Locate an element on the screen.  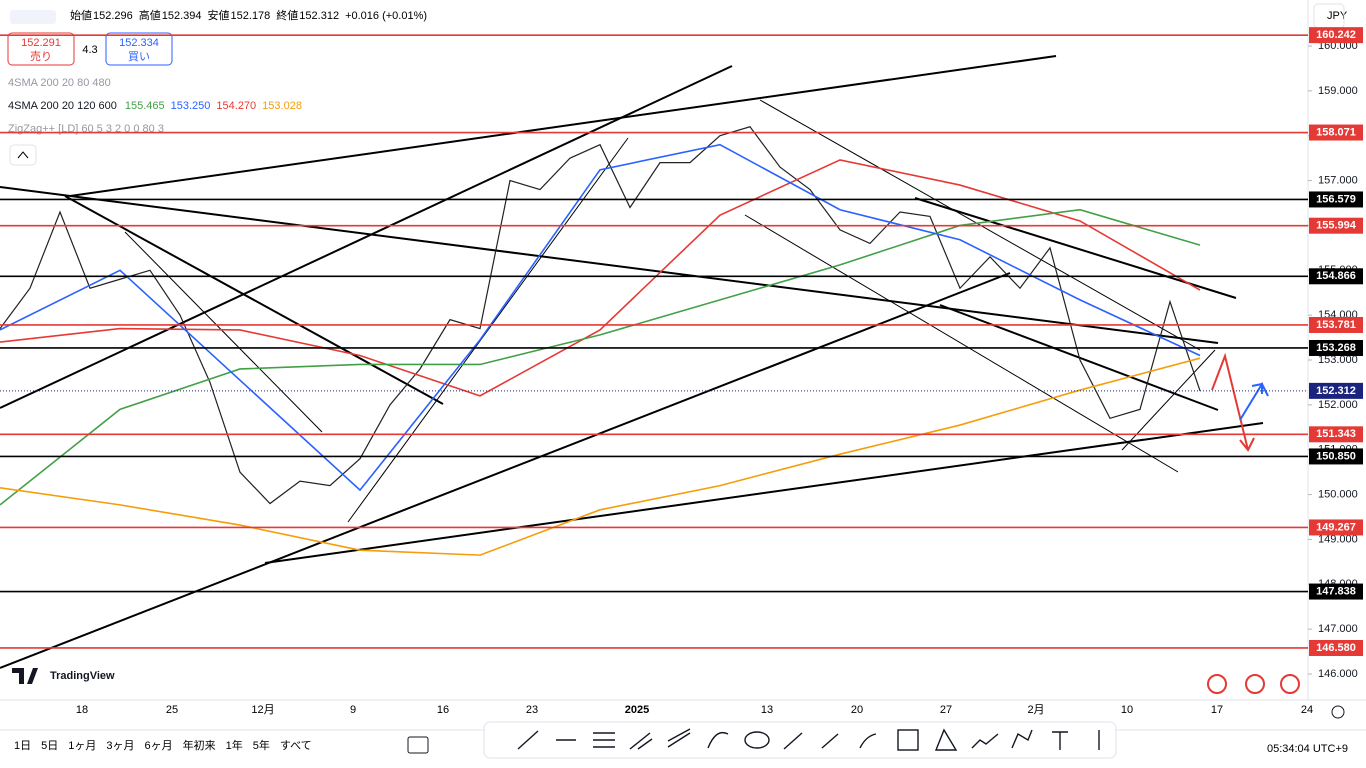
currency: JPY is located at coordinates (1337, 16).